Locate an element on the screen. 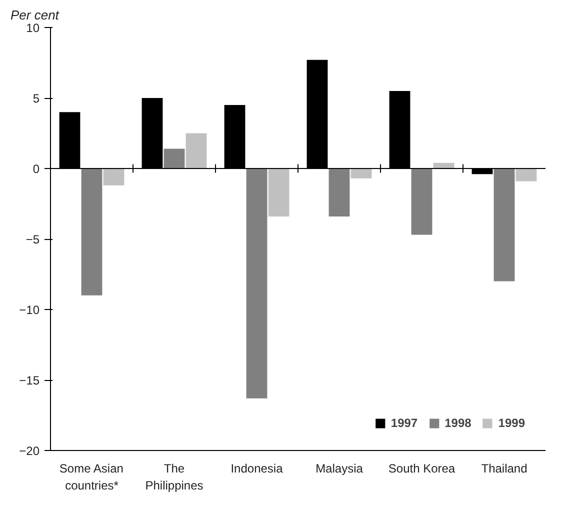 Image resolution: width=572 pixels, height=509 pixels. x-tick-label: South Korea is located at coordinates (422, 469).